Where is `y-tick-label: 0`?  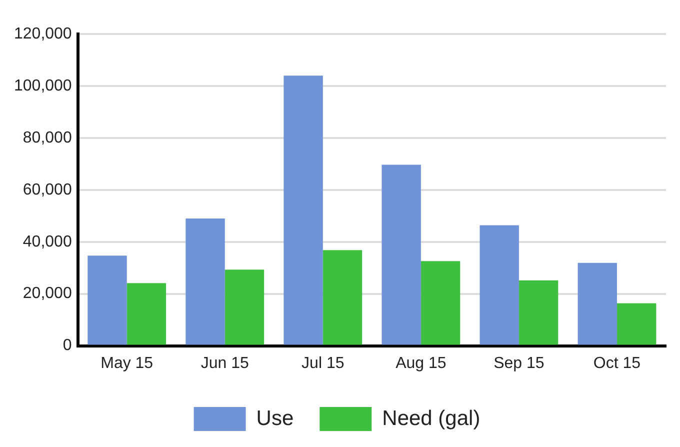
y-tick-label: 0 is located at coordinates (67, 345).